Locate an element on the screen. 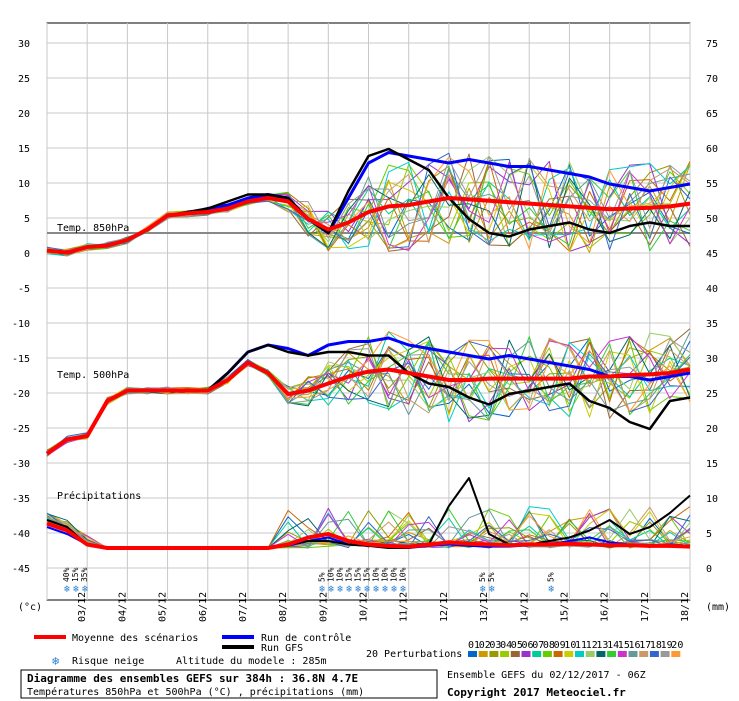  snow-percent: 35% is located at coordinates (84, 574).